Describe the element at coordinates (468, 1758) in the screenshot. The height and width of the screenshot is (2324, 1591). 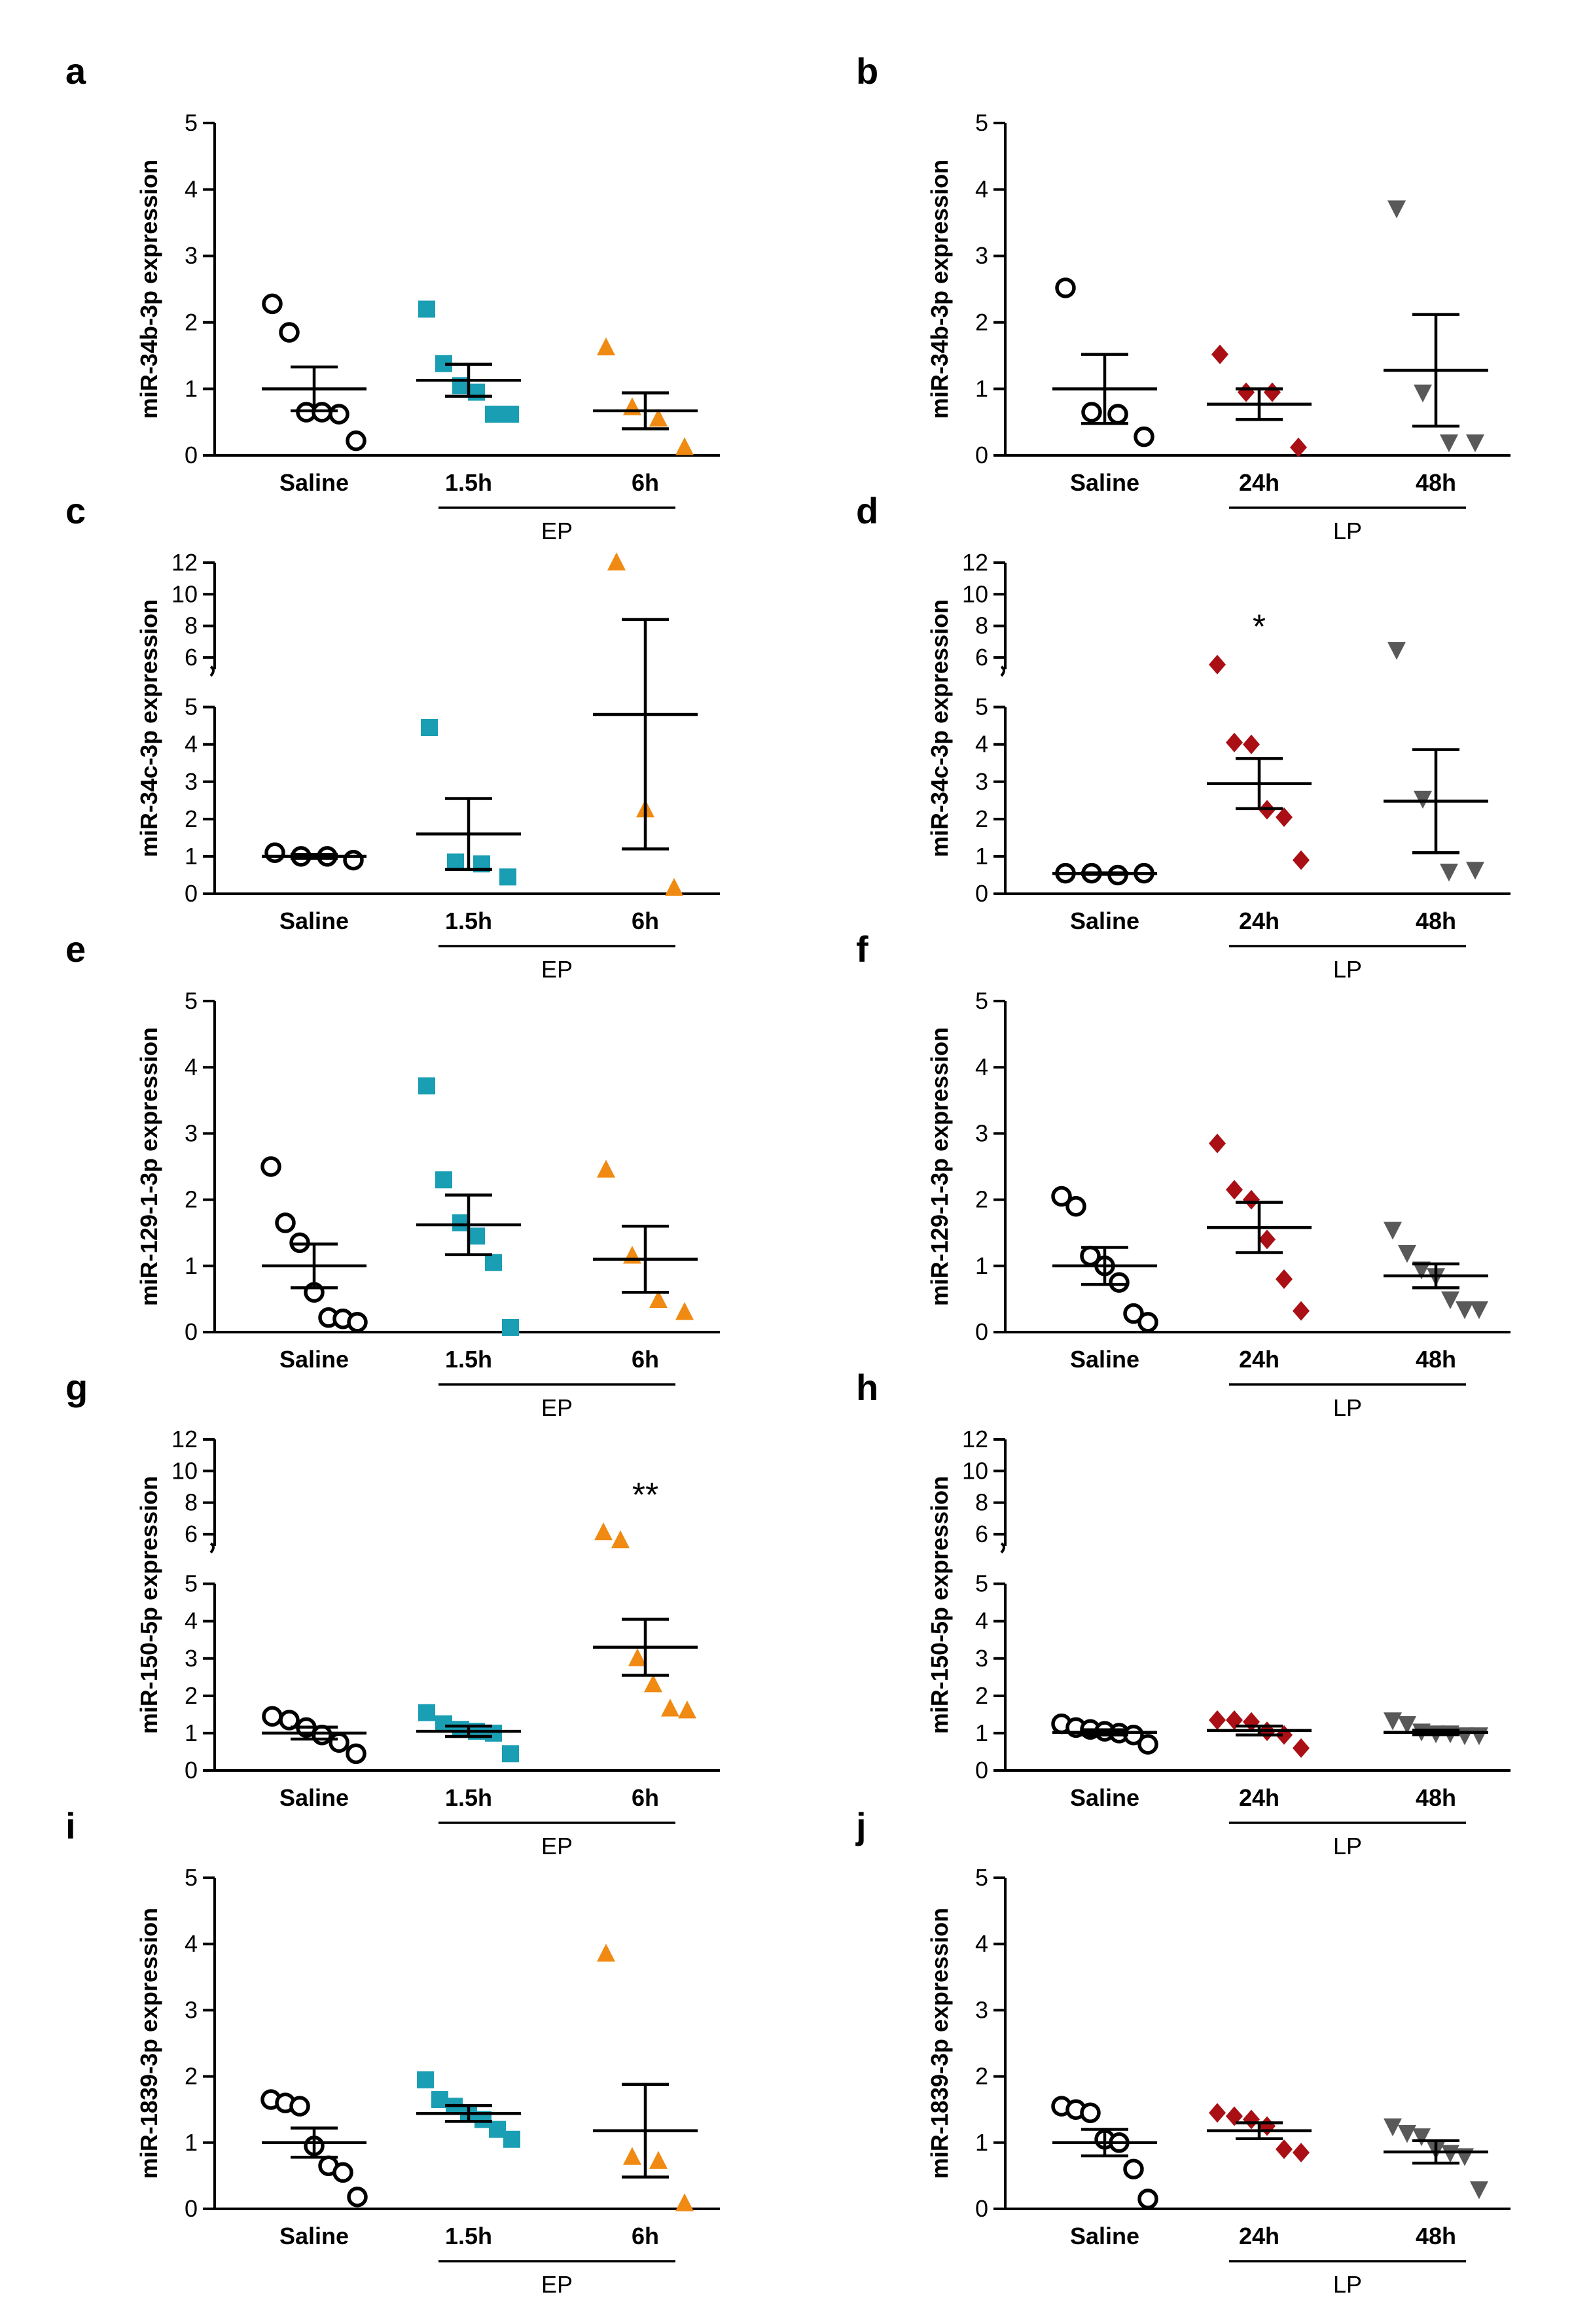
I see `series-1.5h: 1.5h` at that location.